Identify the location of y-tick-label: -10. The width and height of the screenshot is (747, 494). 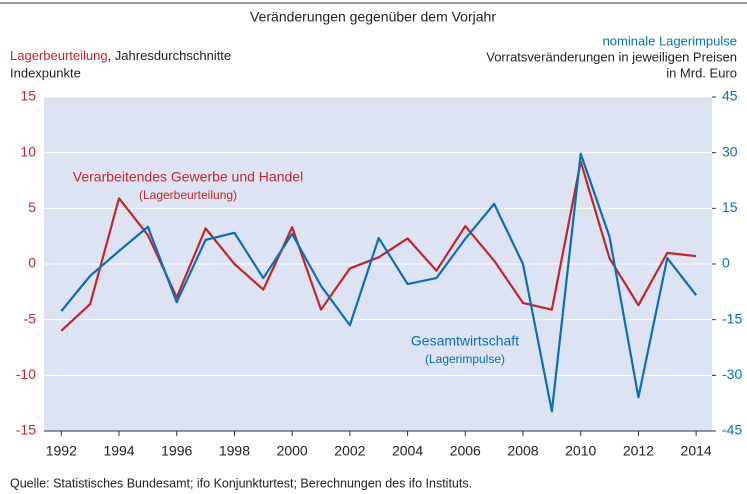
(26, 374).